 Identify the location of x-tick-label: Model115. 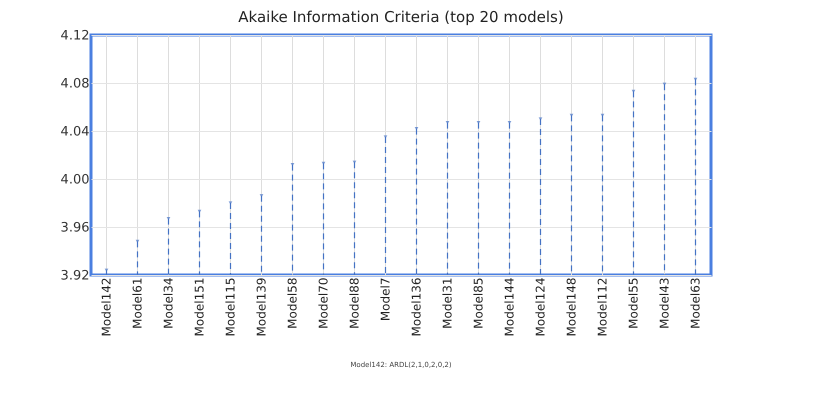
(231, 307).